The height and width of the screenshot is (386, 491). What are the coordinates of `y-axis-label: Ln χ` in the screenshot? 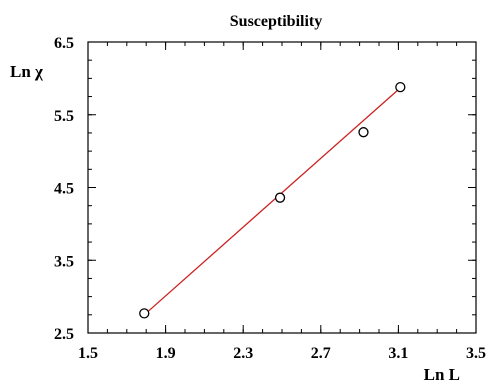 It's located at (26, 71).